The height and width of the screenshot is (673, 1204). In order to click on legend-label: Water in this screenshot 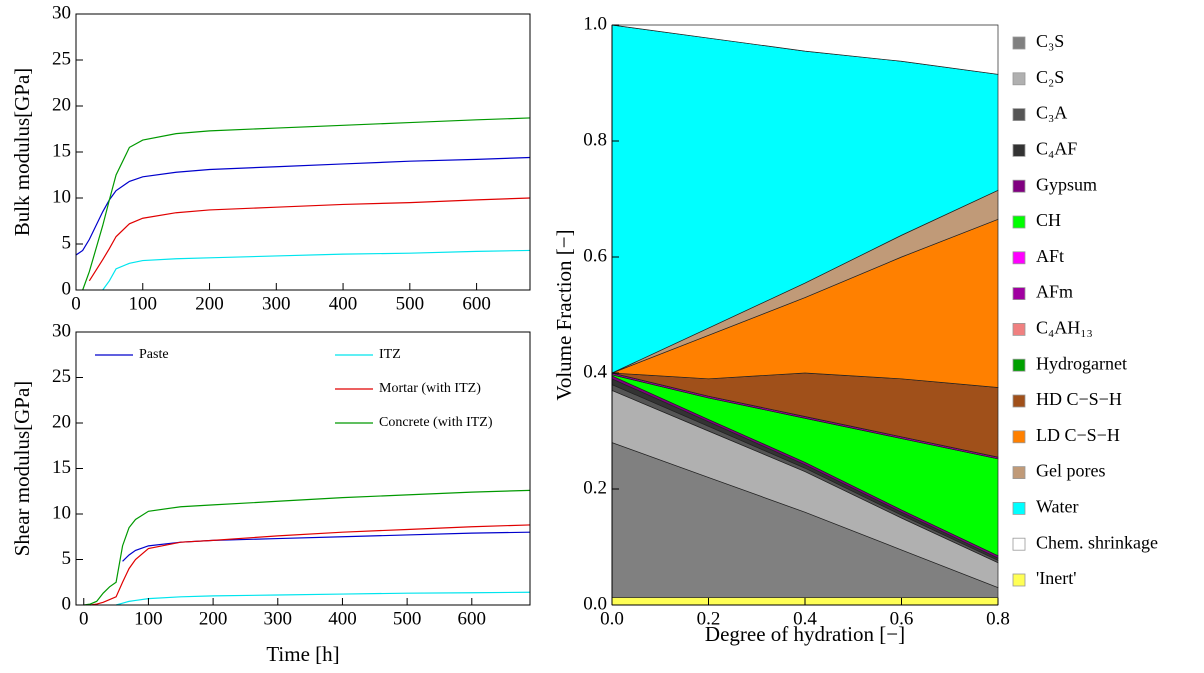, I will do `click(1057, 507)`.